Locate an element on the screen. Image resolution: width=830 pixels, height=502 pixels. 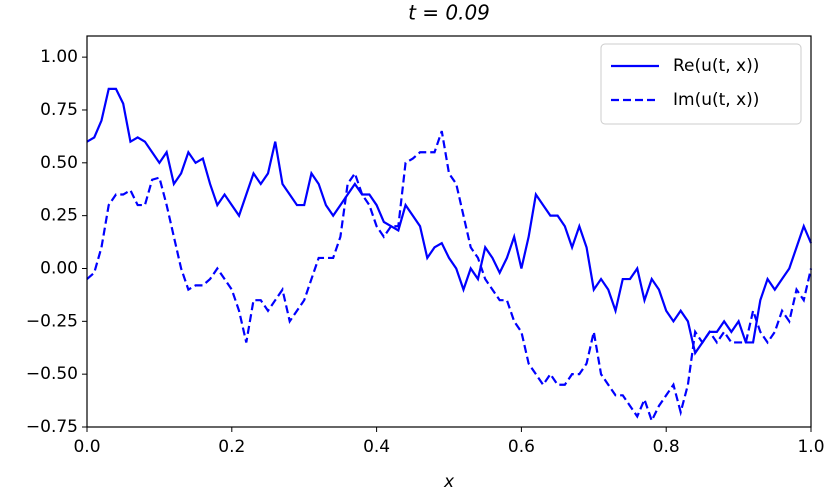
x-tick-label: 0.2 is located at coordinates (231, 447).